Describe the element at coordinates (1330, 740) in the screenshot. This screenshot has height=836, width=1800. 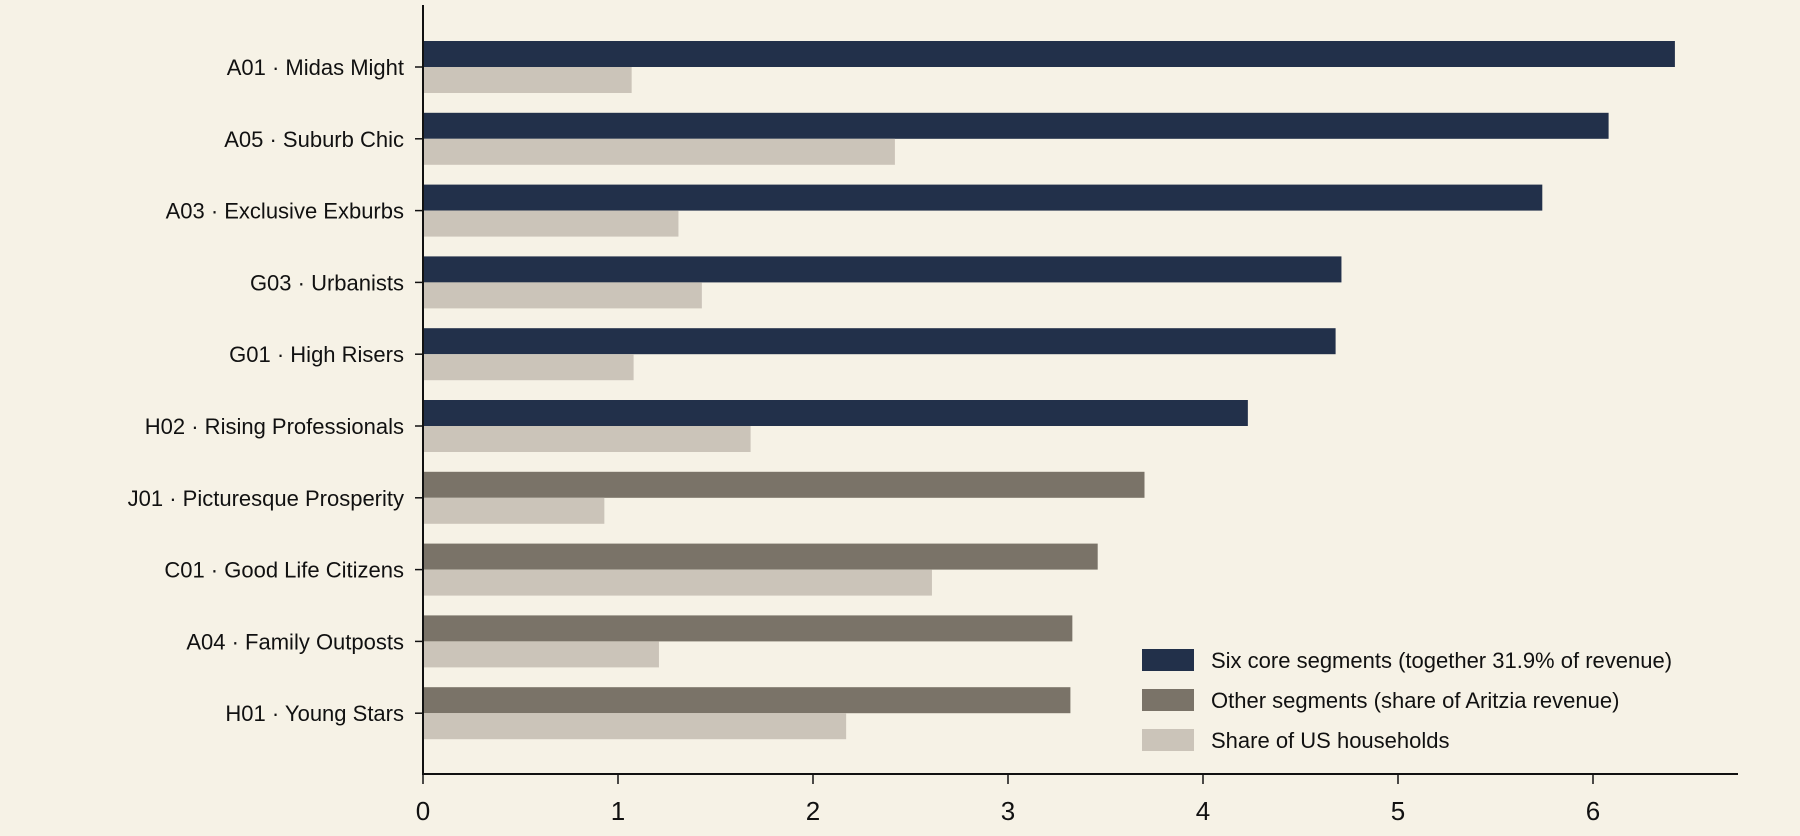
I see `legend-label: Share of US households` at that location.